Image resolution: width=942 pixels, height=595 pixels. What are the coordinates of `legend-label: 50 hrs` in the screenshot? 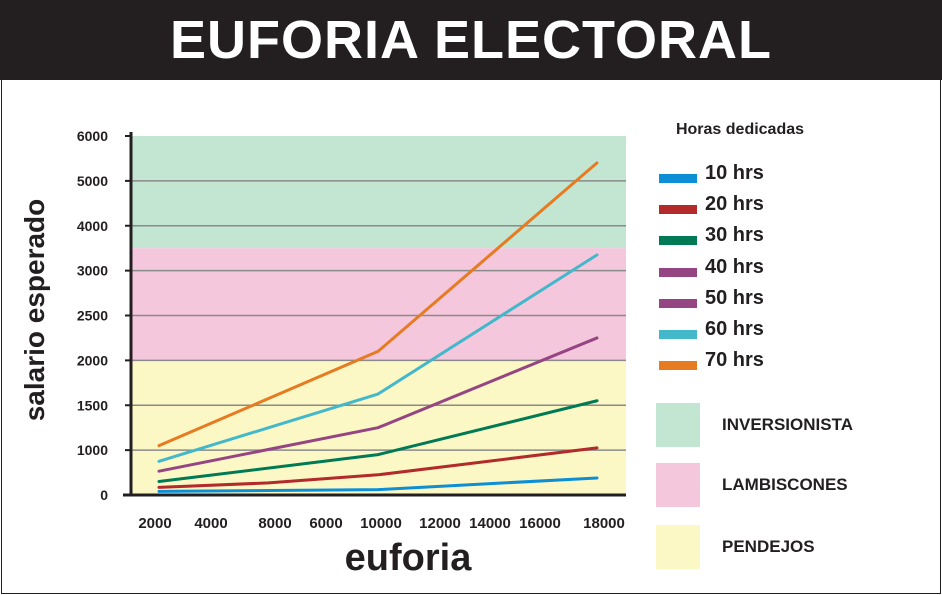 It's located at (734, 297).